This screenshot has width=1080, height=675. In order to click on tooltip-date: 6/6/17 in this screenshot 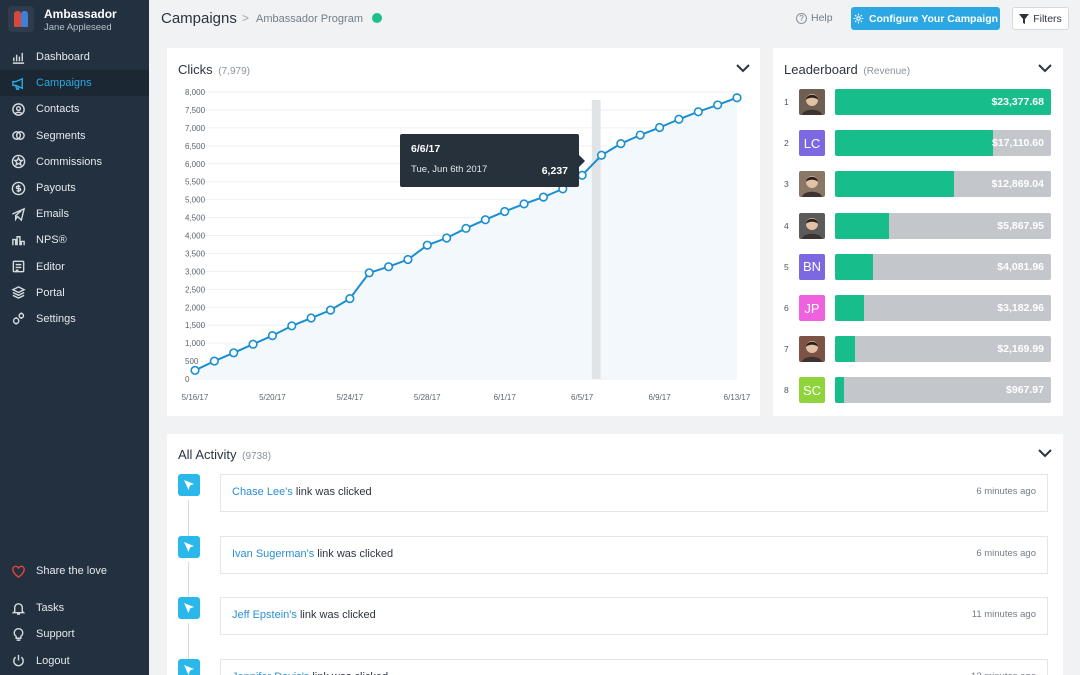, I will do `click(426, 149)`.